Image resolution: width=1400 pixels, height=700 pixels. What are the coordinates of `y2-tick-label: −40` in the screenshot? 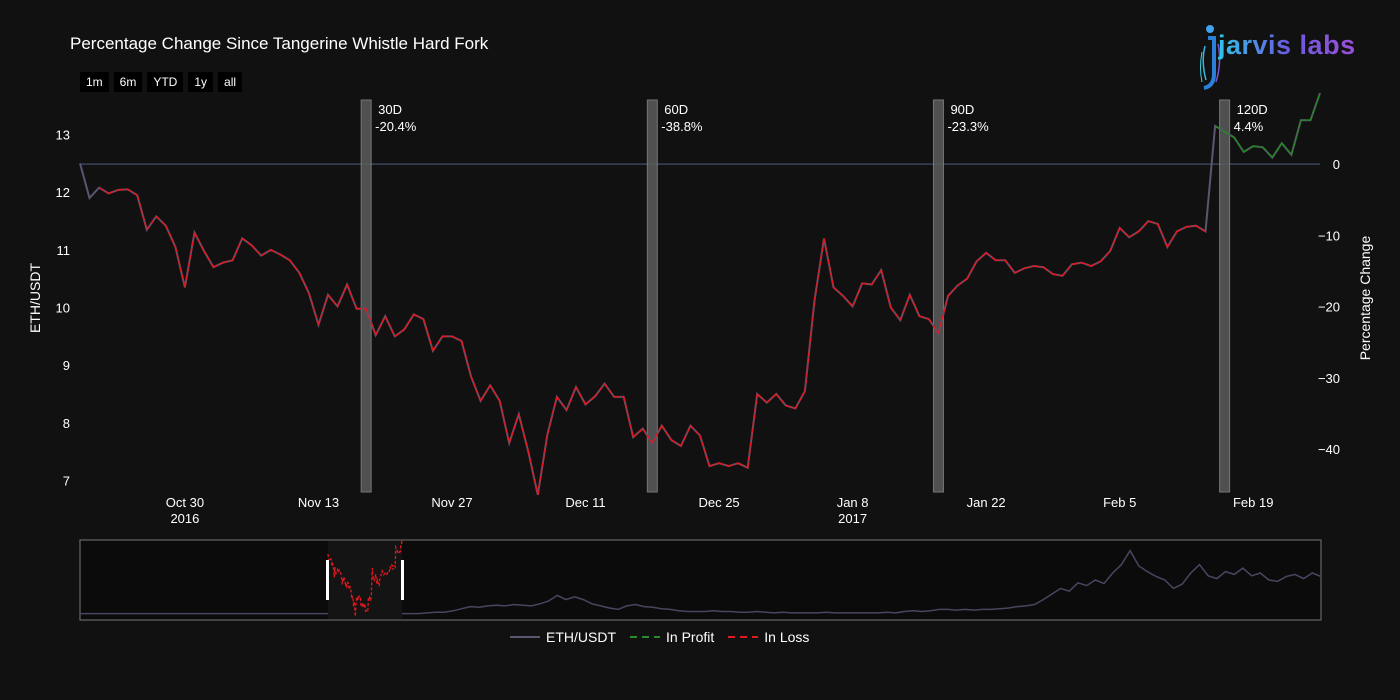 It's located at (1329, 449).